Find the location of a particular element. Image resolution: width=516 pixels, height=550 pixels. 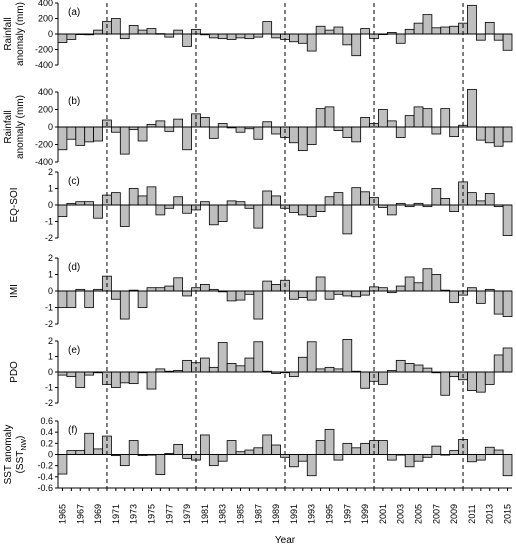

x-tick-label: 1977 is located at coordinates (169, 514).